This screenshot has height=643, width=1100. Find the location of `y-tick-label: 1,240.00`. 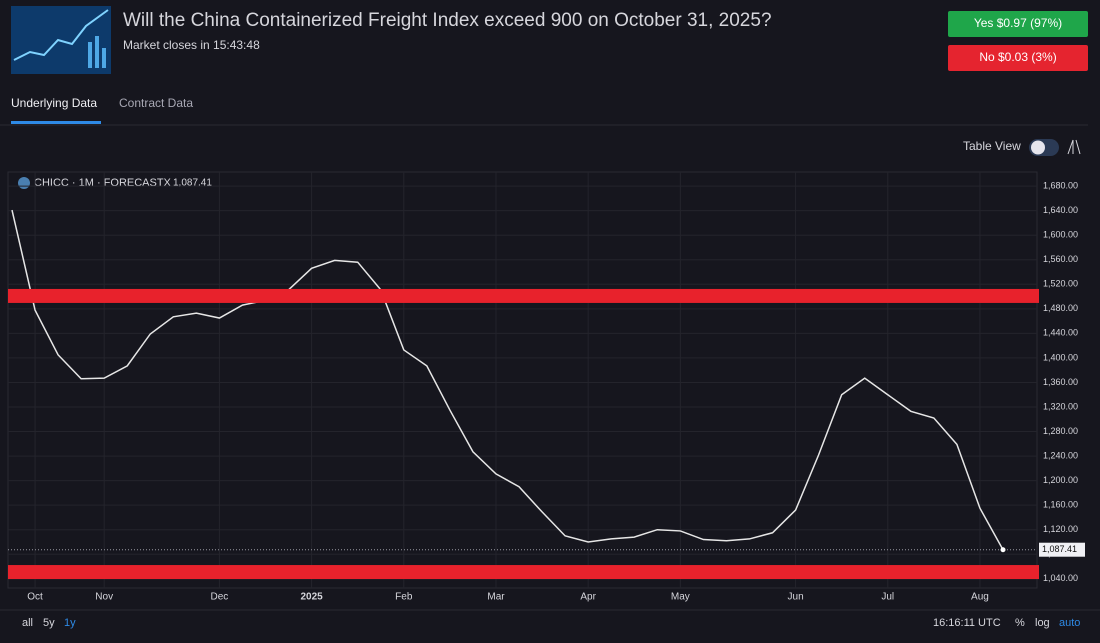

y-tick-label: 1,240.00 is located at coordinates (1060, 455).